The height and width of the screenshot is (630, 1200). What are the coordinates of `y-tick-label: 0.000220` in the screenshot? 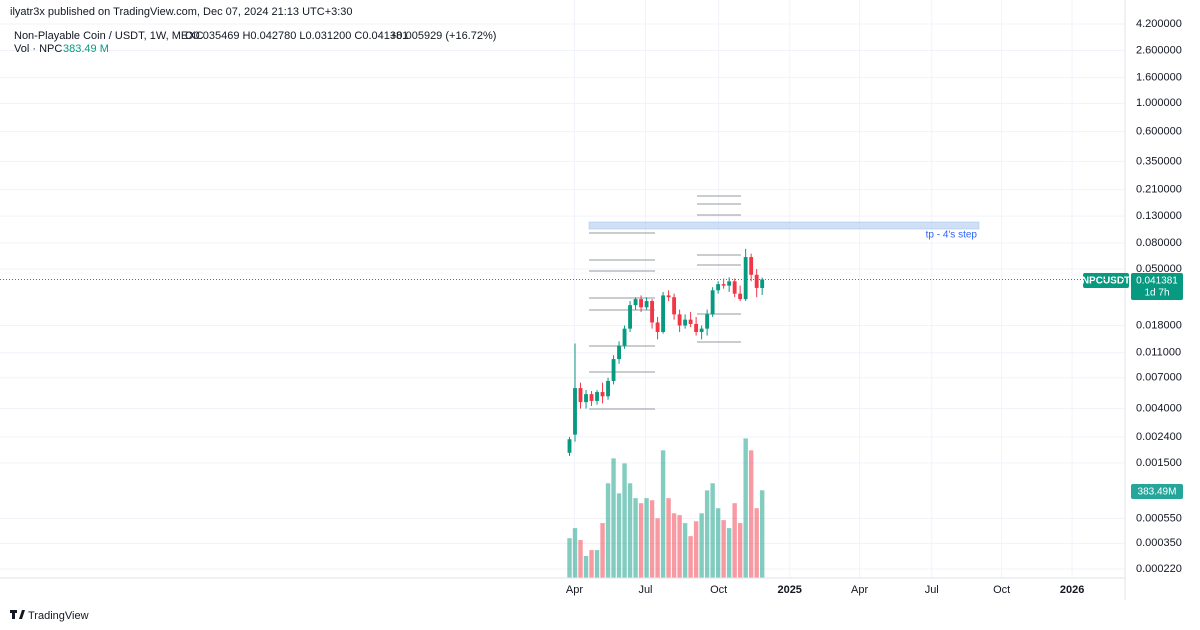 It's located at (1159, 569).